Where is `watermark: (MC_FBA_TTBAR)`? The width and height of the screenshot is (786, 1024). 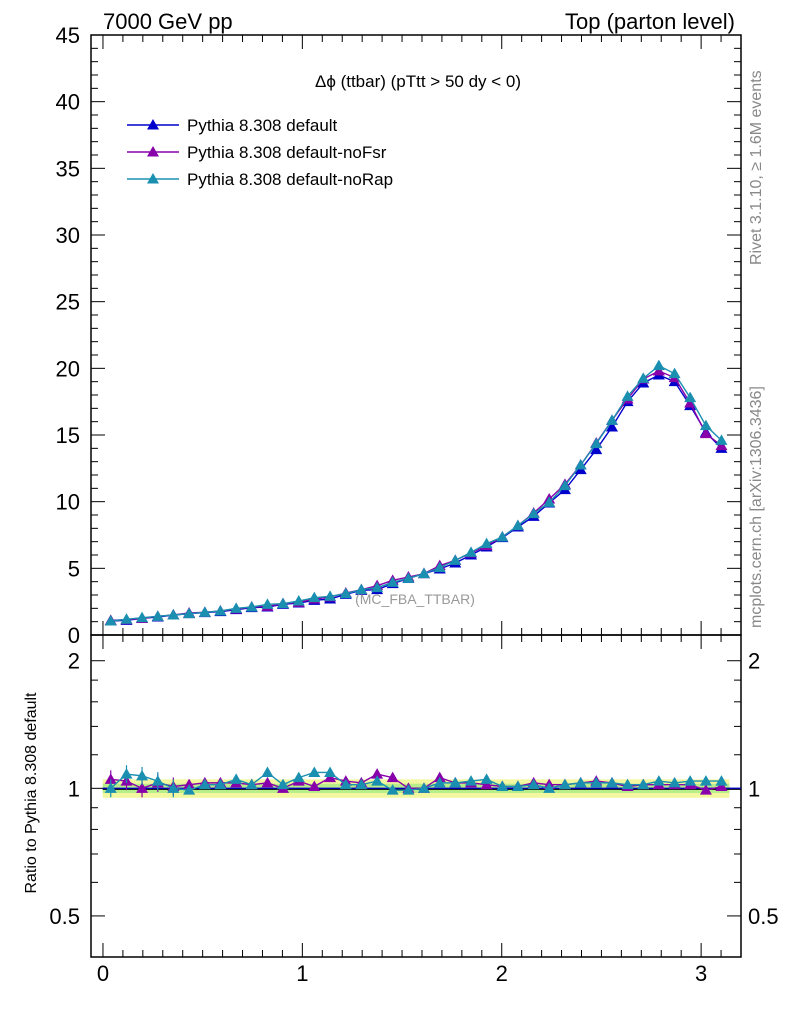
watermark: (MC_FBA_TTBAR) is located at coordinates (415, 599).